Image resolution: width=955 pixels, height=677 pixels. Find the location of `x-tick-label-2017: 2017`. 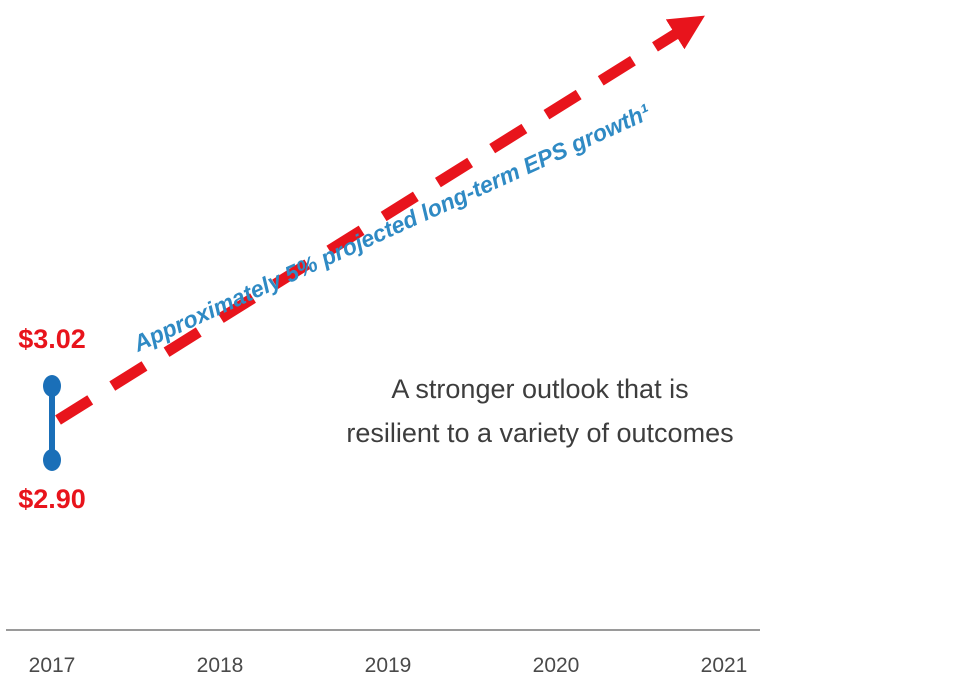

x-tick-label-2017: 2017 is located at coordinates (52, 665).